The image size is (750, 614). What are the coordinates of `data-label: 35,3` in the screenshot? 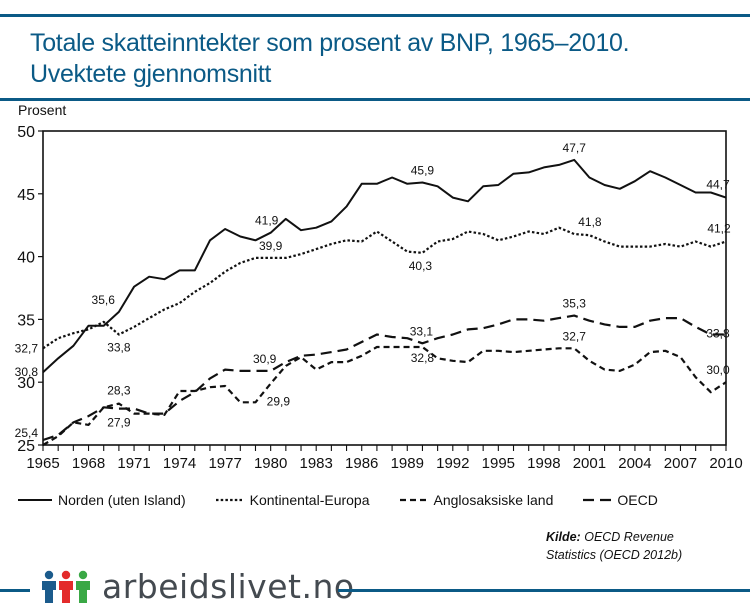 It's located at (575, 304).